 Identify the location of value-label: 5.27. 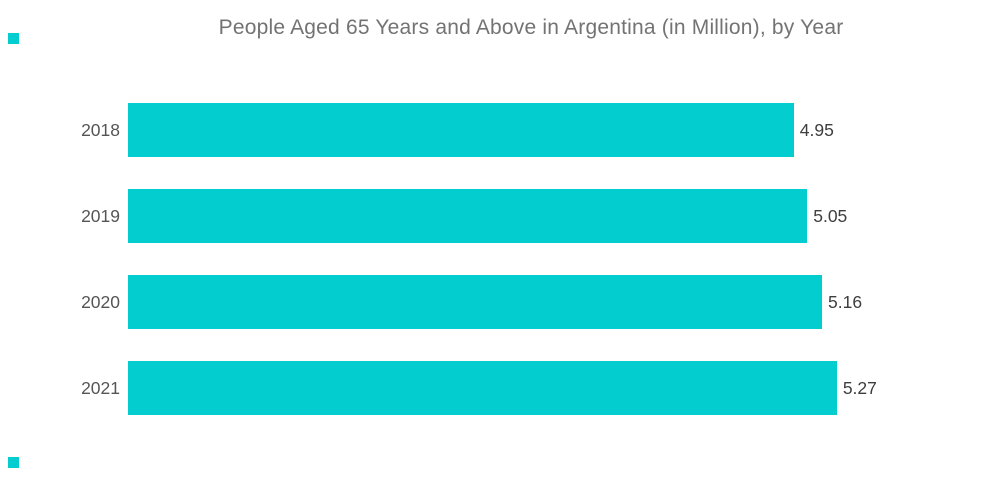
(859, 387).